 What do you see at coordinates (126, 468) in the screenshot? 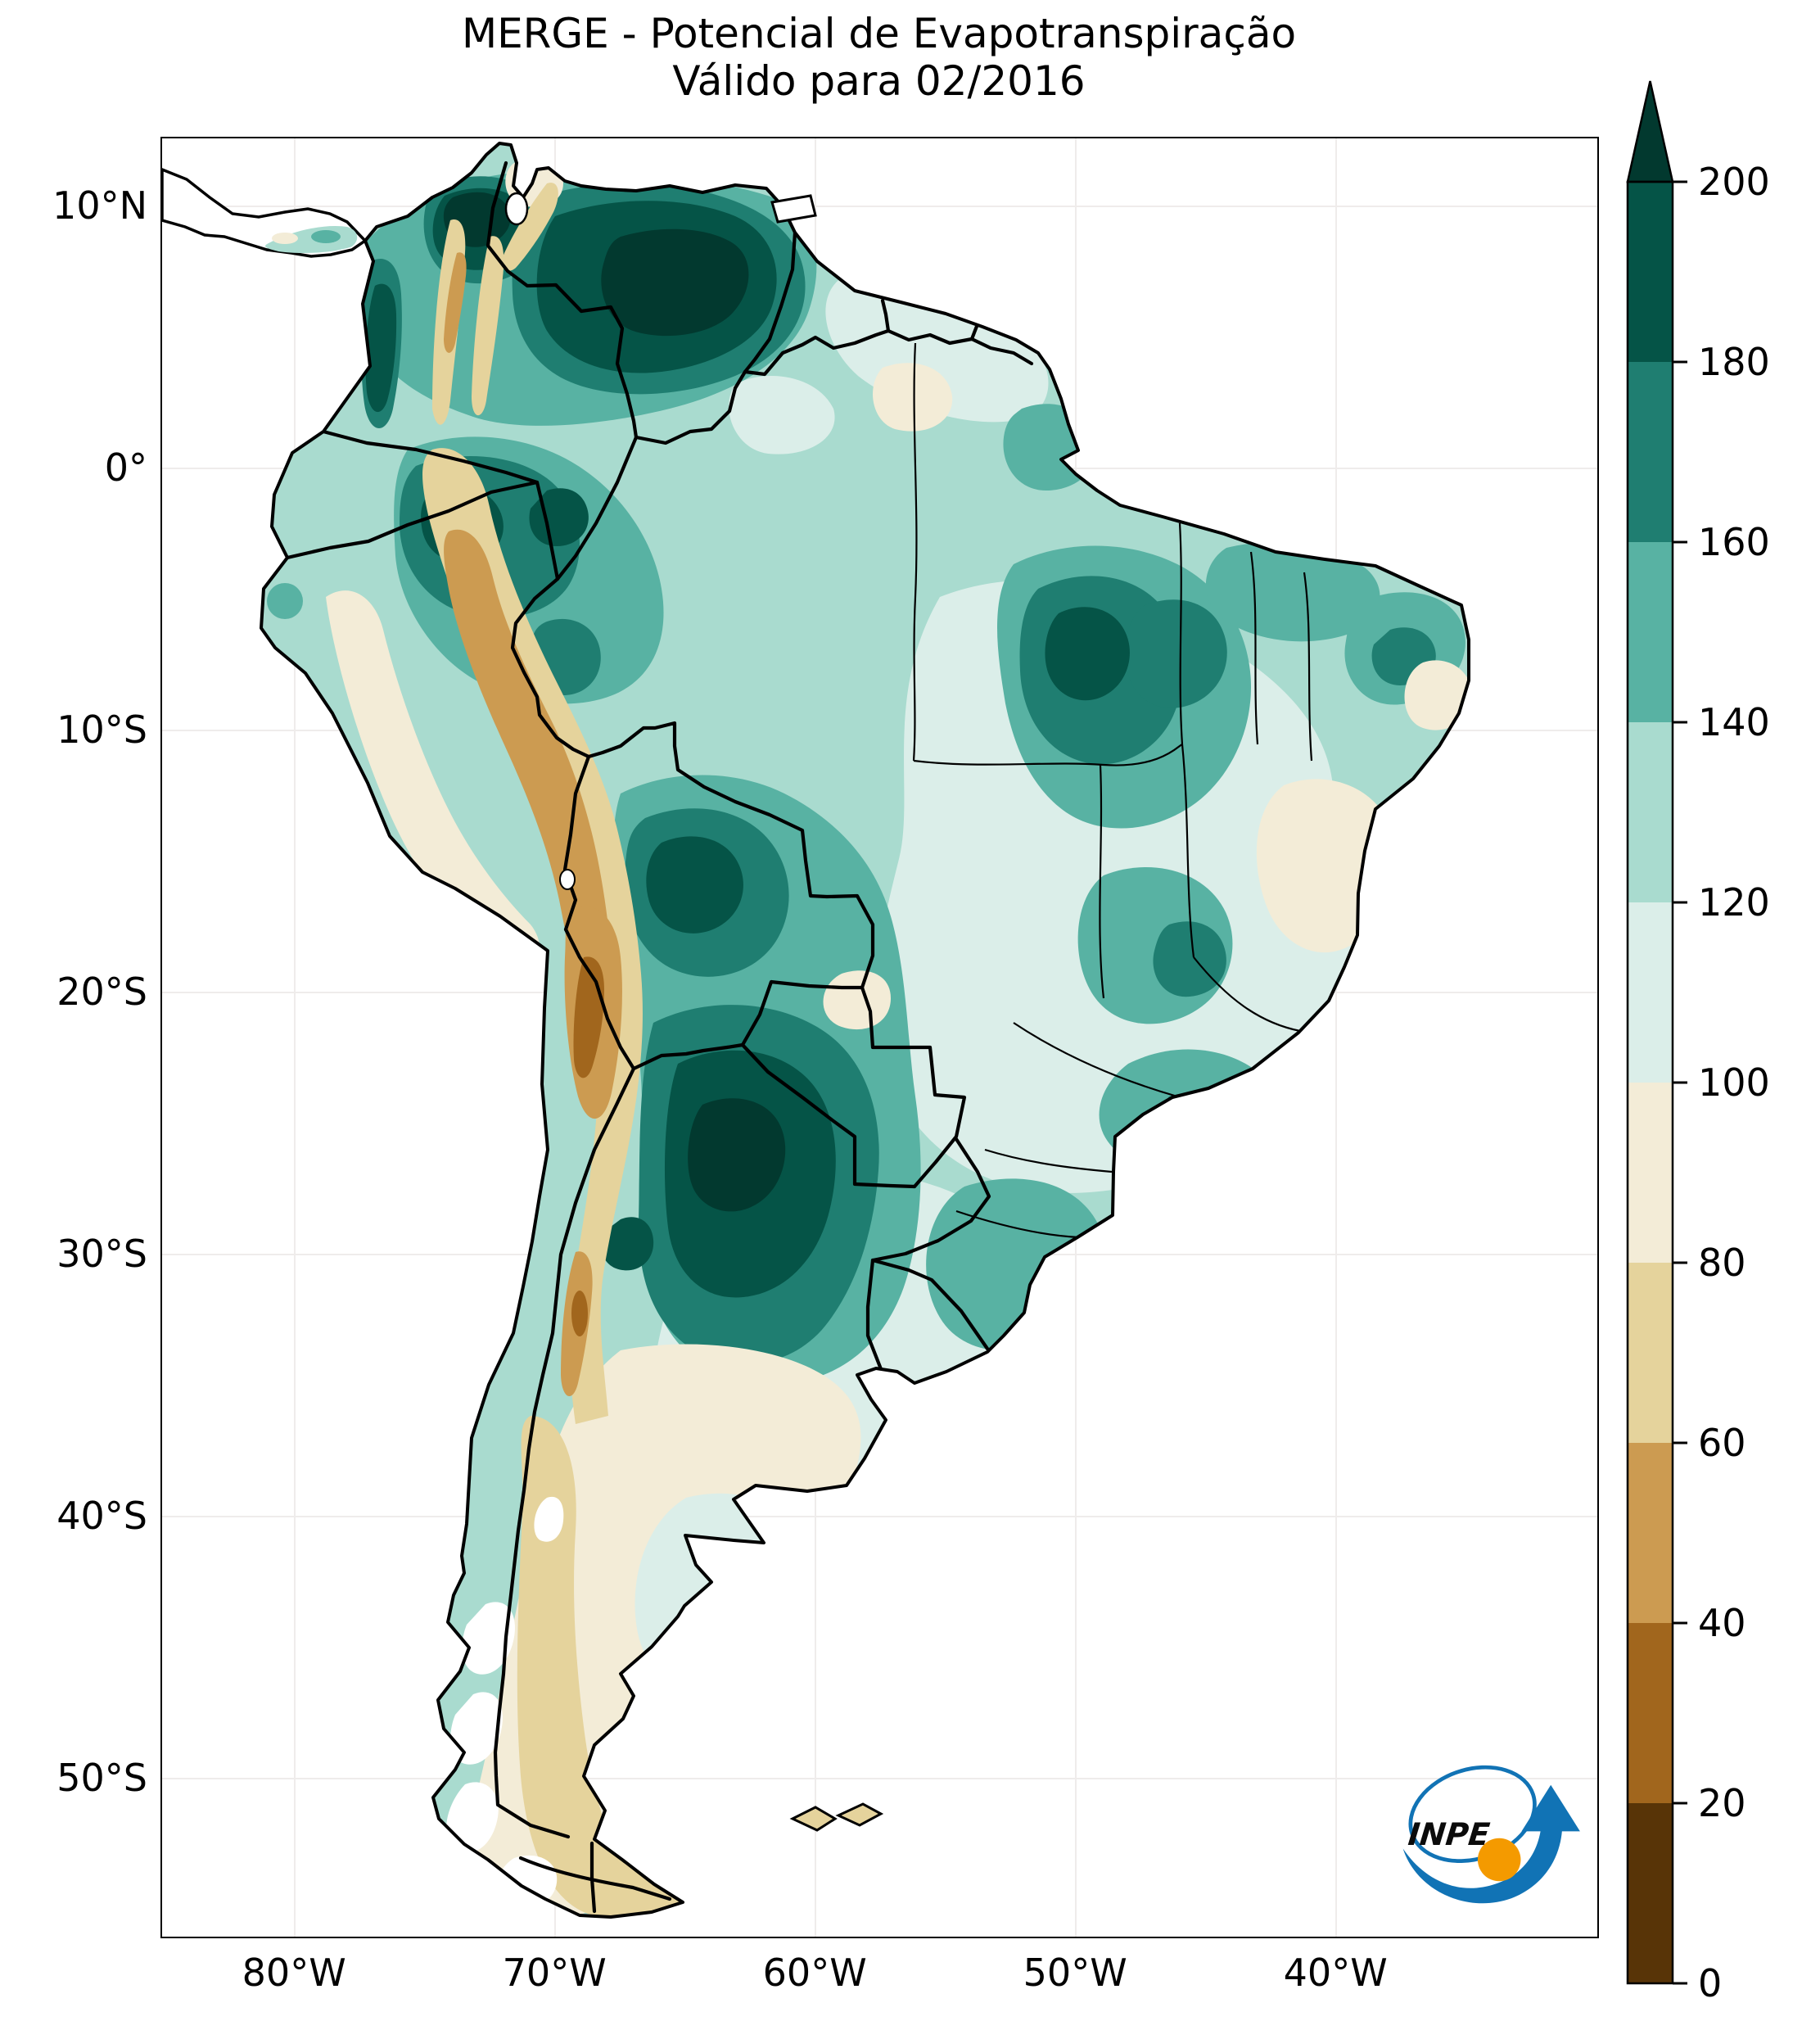
I see `lat-tick-label: 0°` at bounding box center [126, 468].